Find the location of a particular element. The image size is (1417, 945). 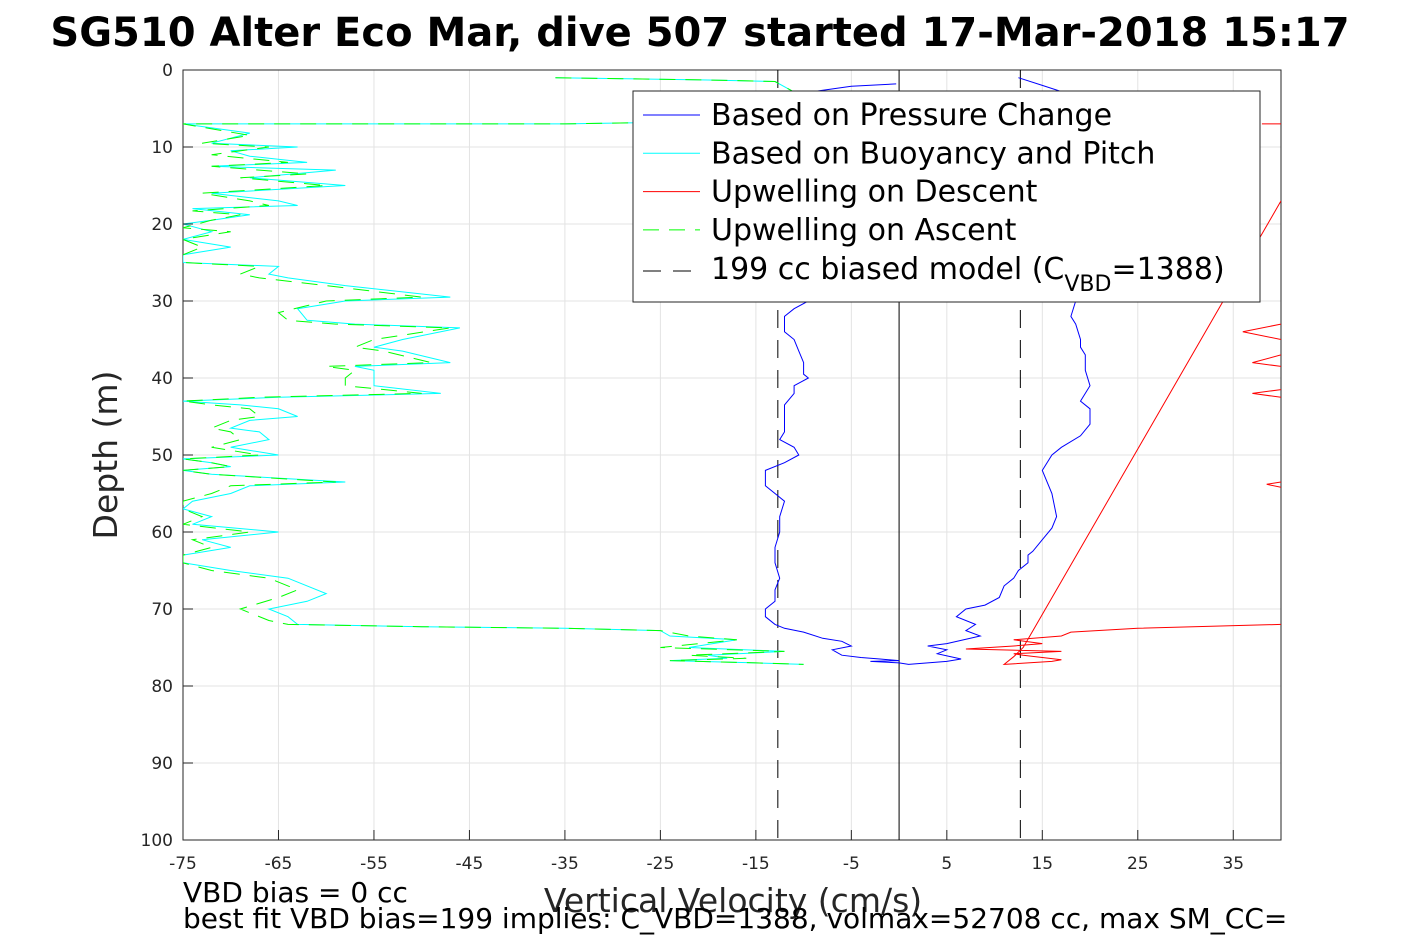

x-tick-label: -65 is located at coordinates (279, 864).